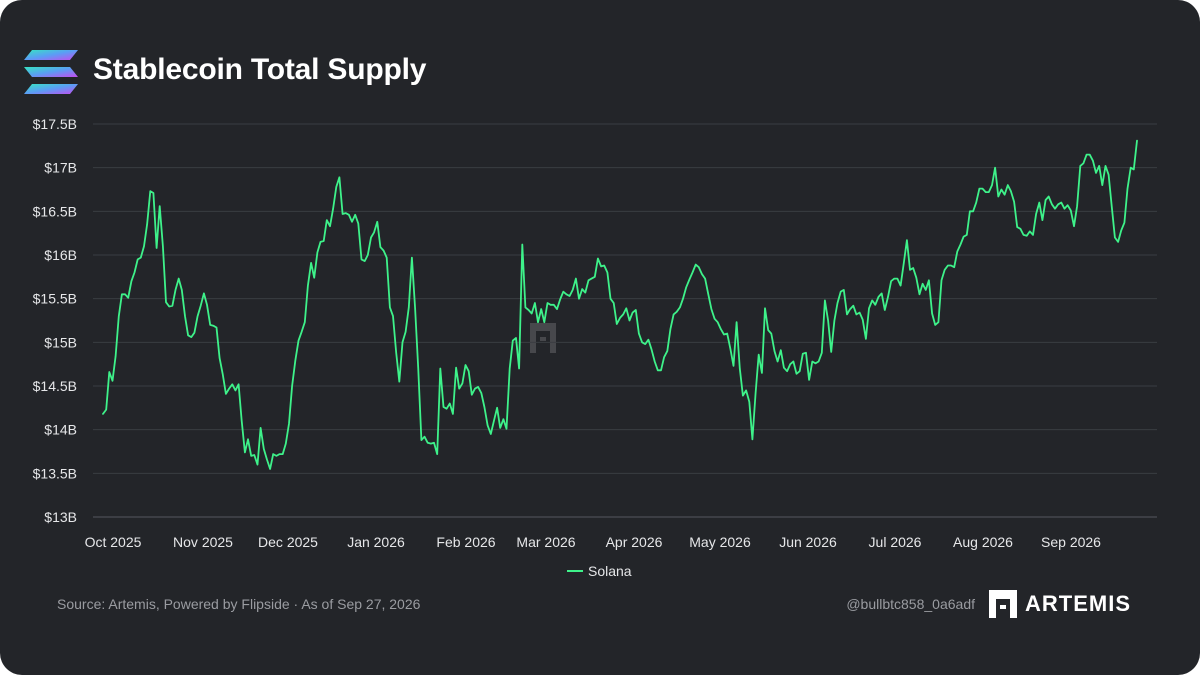 This screenshot has height=675, width=1200. What do you see at coordinates (634, 542) in the screenshot?
I see `x-tick-label: Apr 2026` at bounding box center [634, 542].